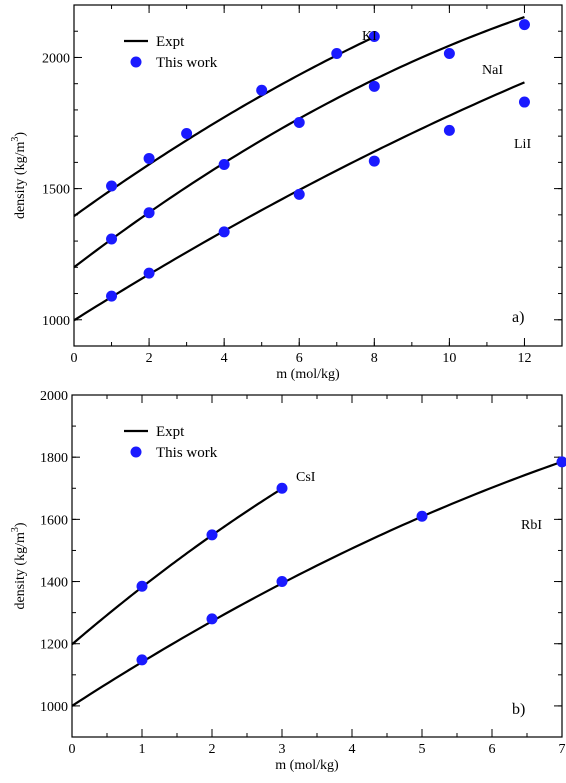 The width and height of the screenshot is (566, 783). I want to click on x-tick-label: 10, so click(449, 358).